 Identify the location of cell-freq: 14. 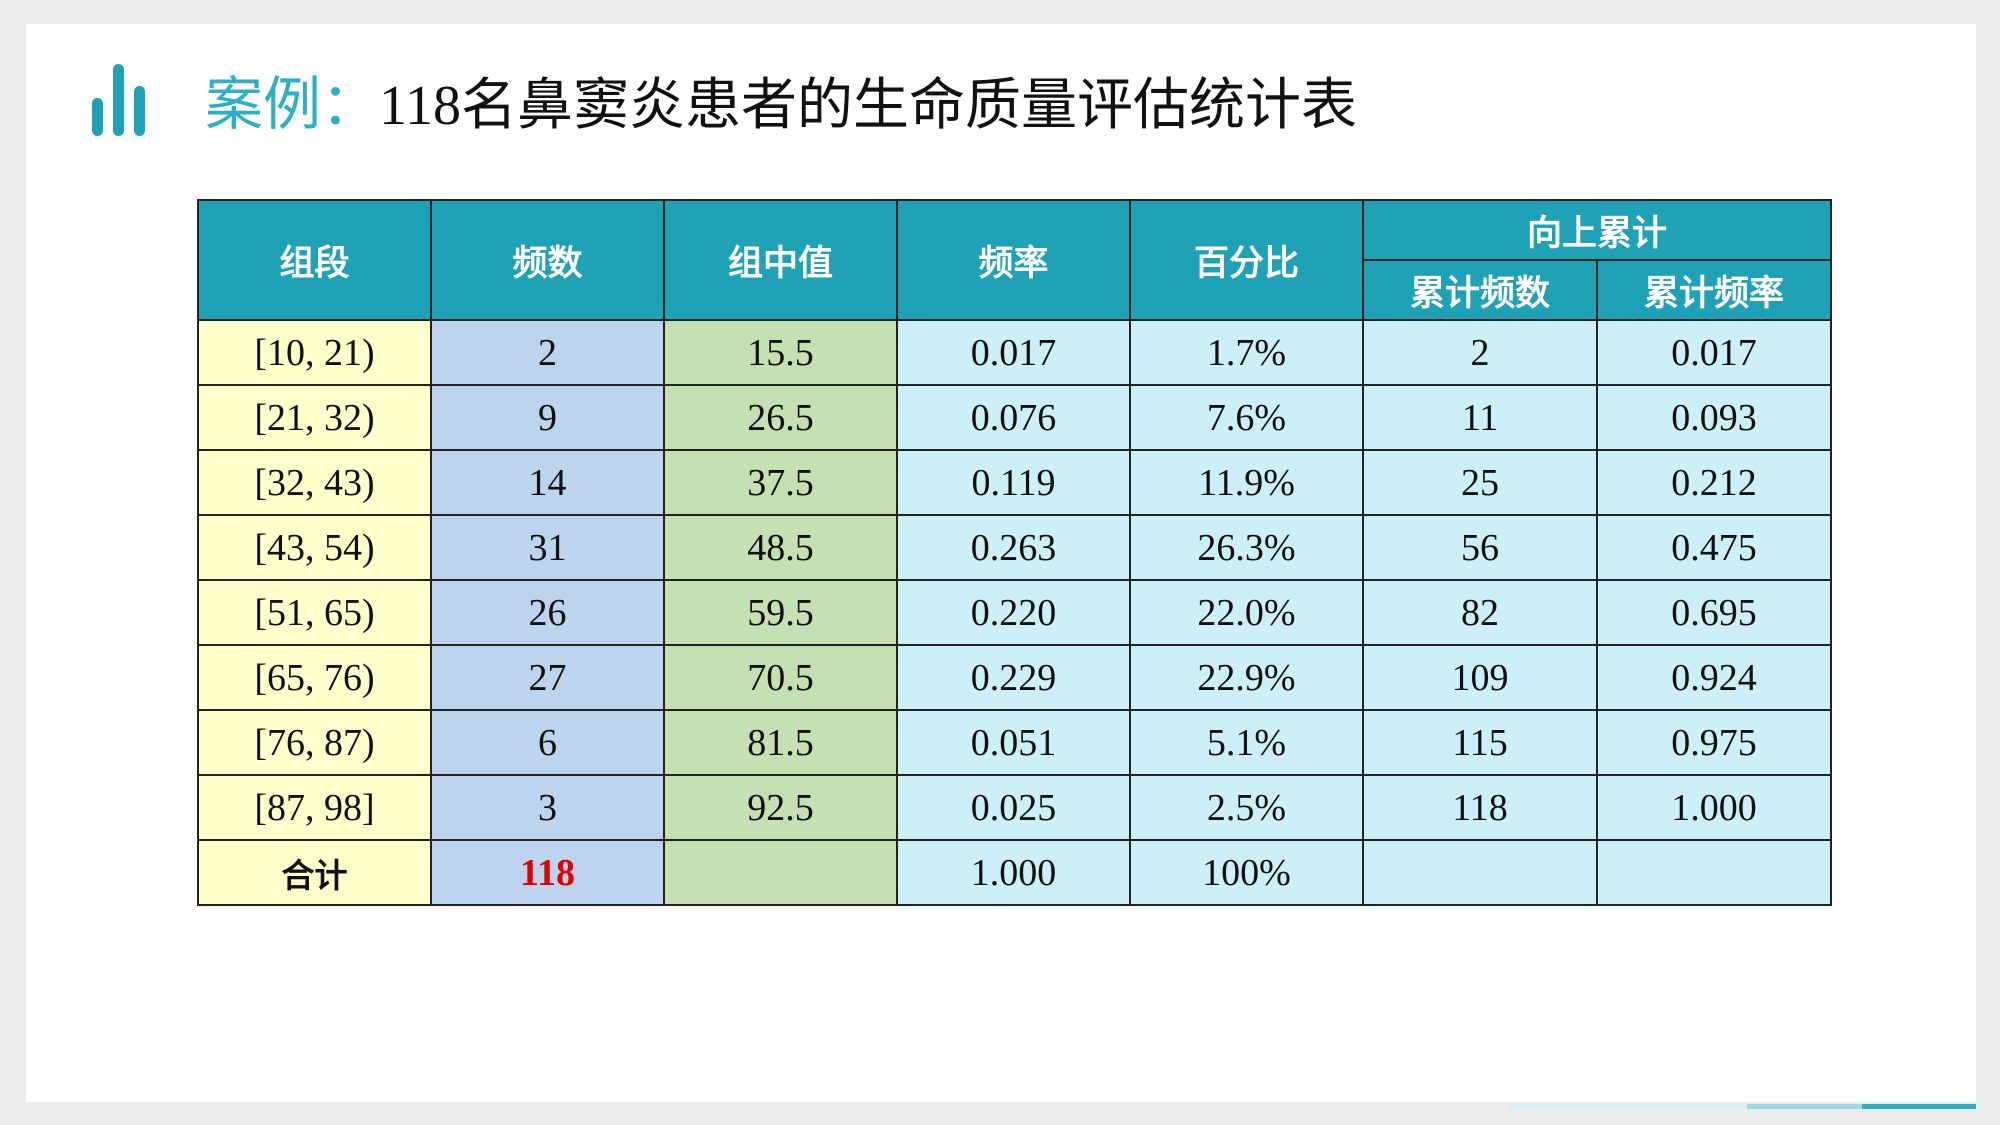
(547, 482).